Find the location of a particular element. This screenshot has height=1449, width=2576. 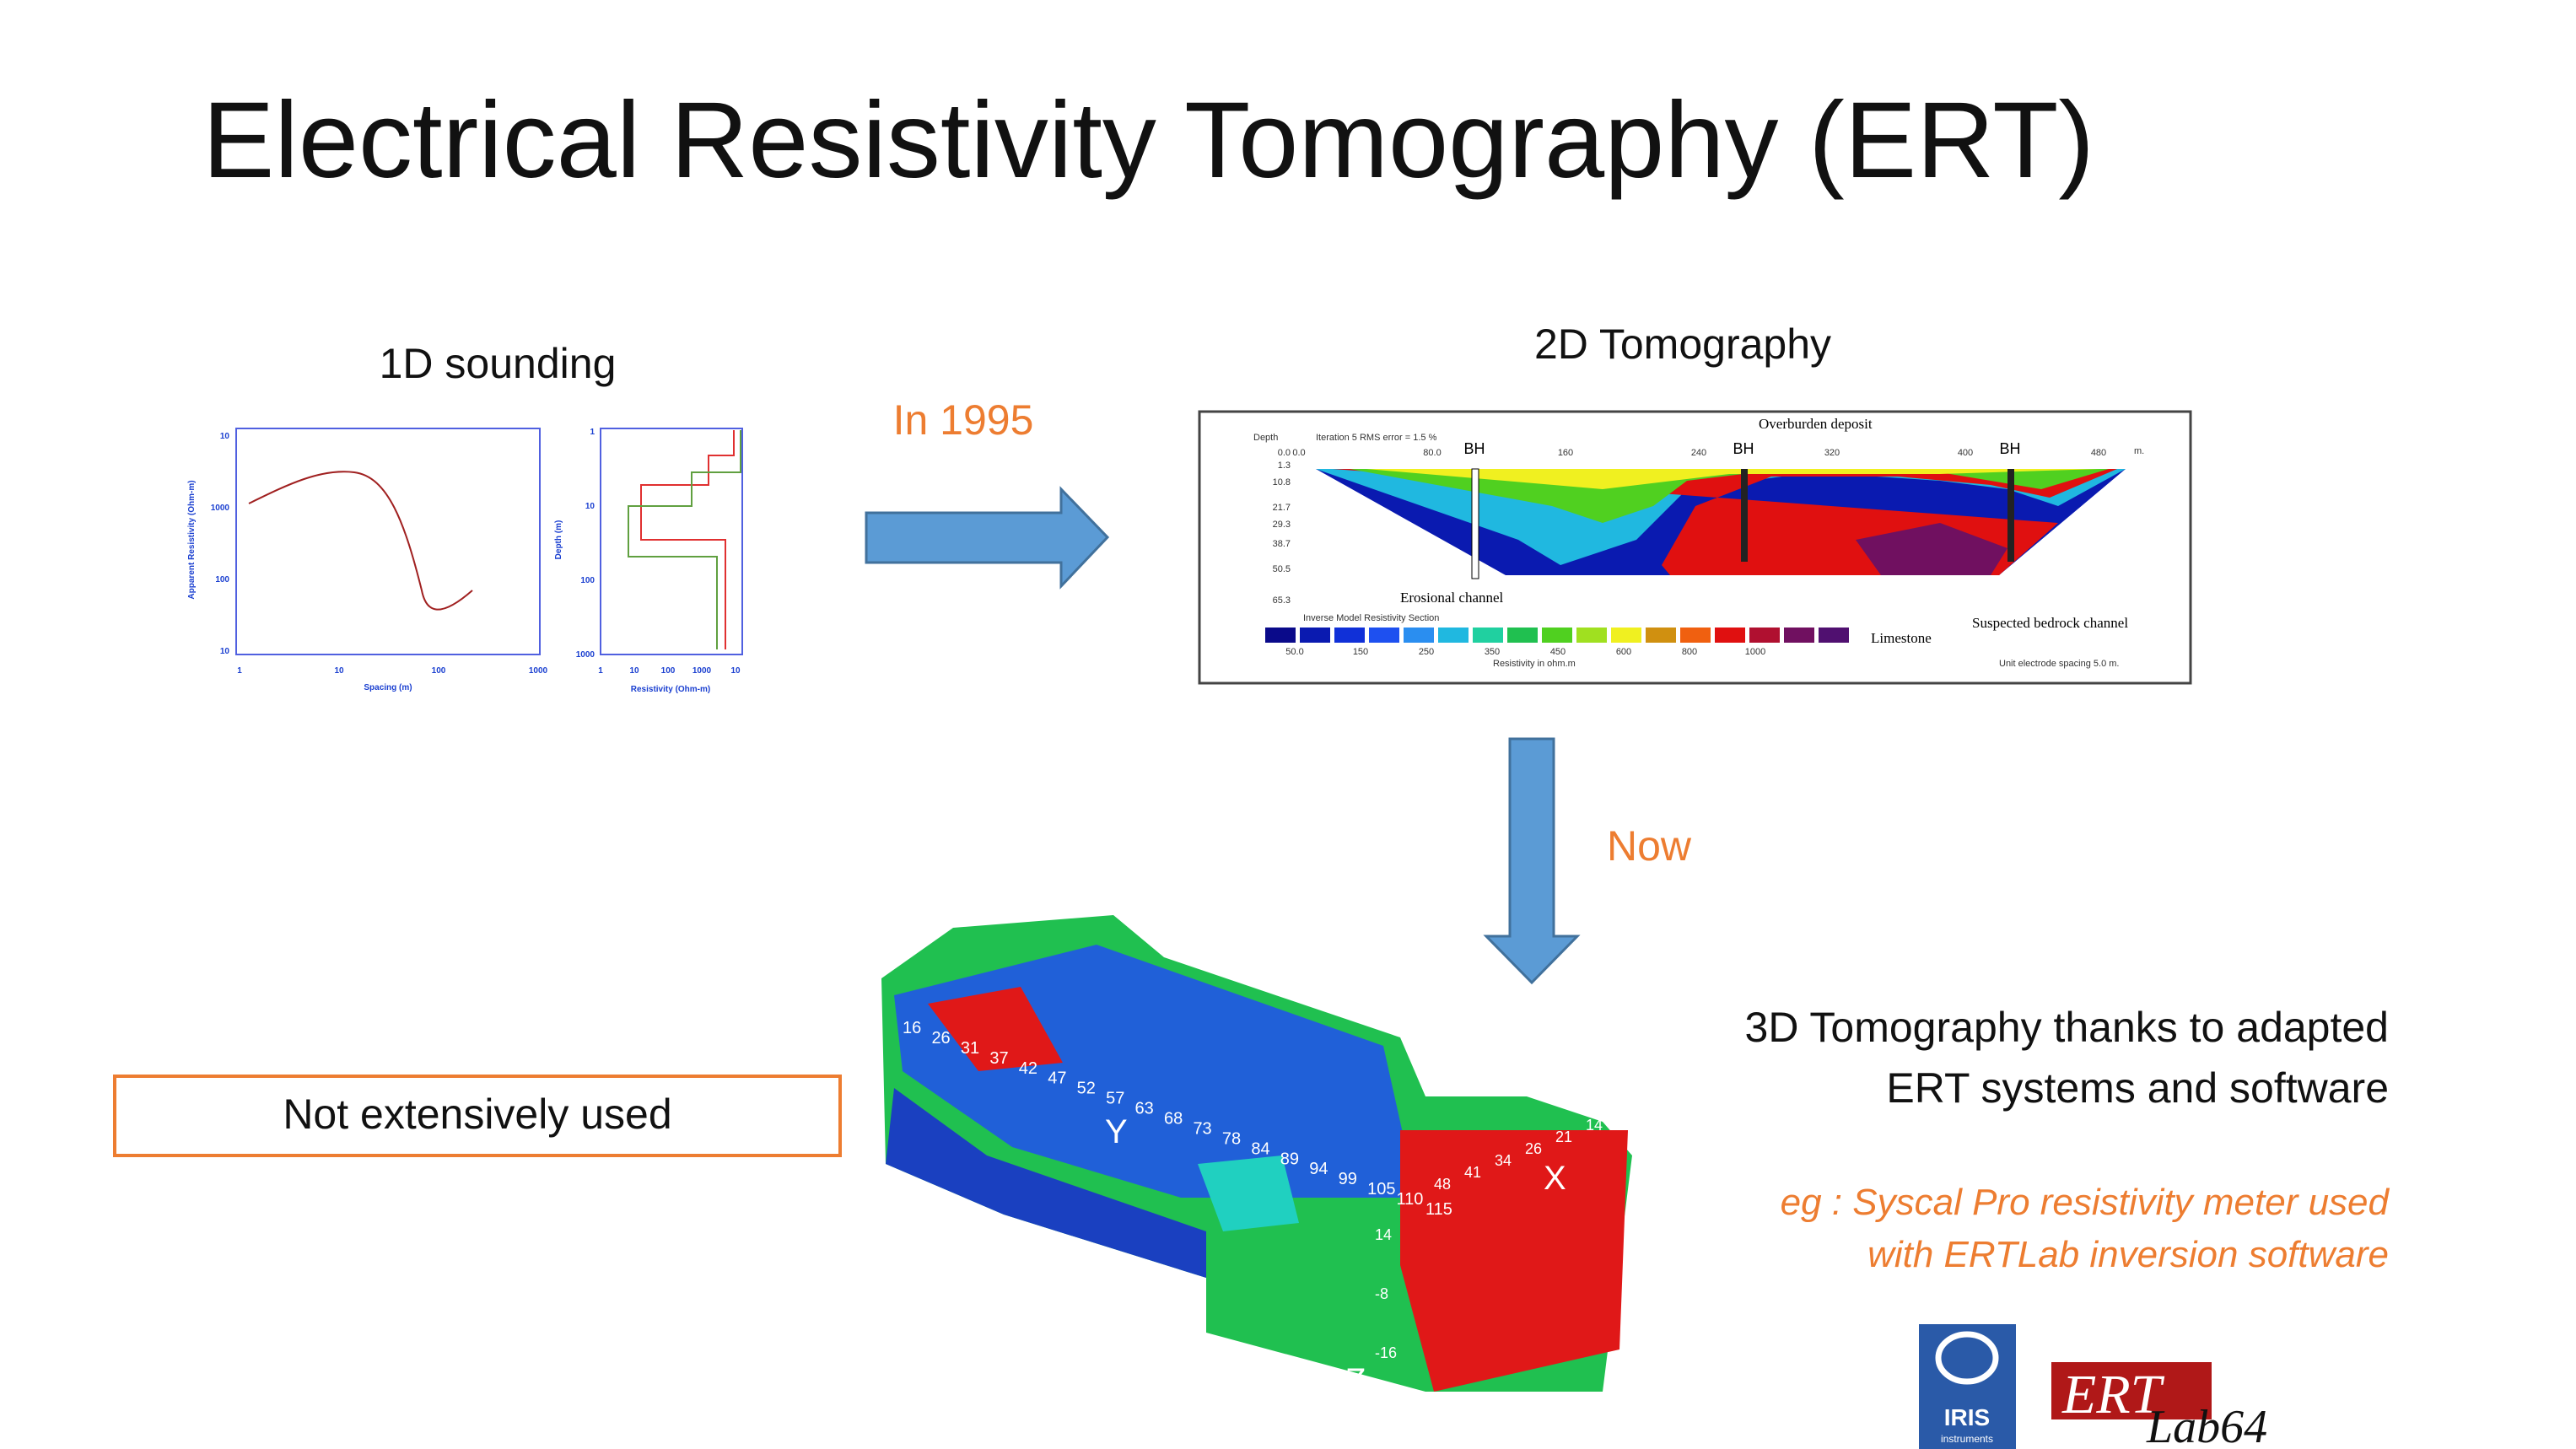

axis-label: Depth (m) is located at coordinates (558, 540).